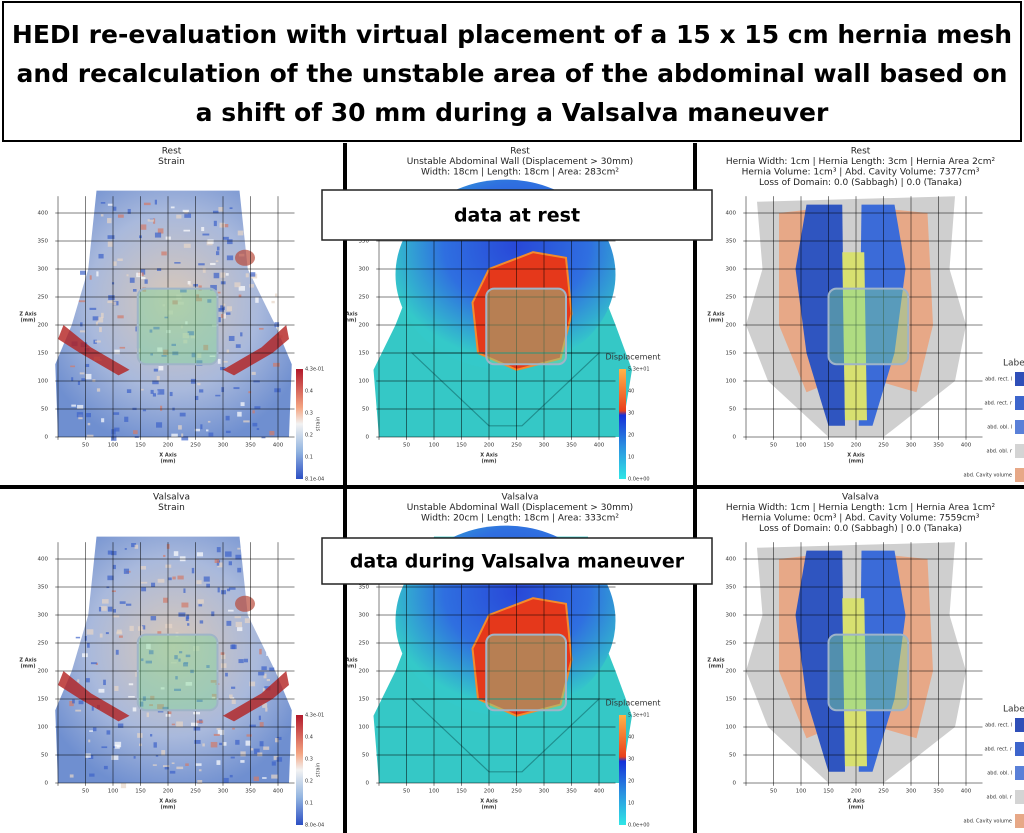 This screenshot has width=1024, height=833. Describe the element at coordinates (517, 216) in the screenshot. I see `callout: data at rest` at that location.